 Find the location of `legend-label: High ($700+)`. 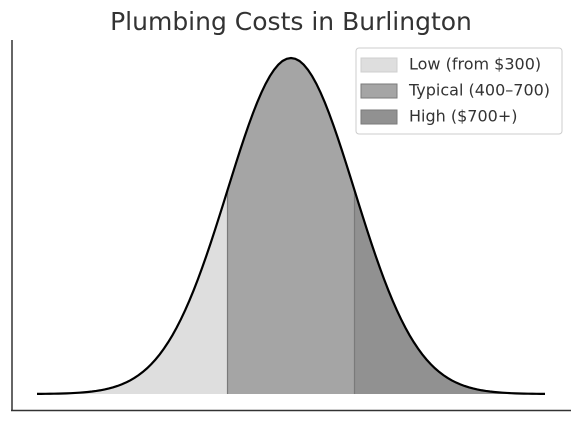

legend-label: High ($700+) is located at coordinates (463, 116).